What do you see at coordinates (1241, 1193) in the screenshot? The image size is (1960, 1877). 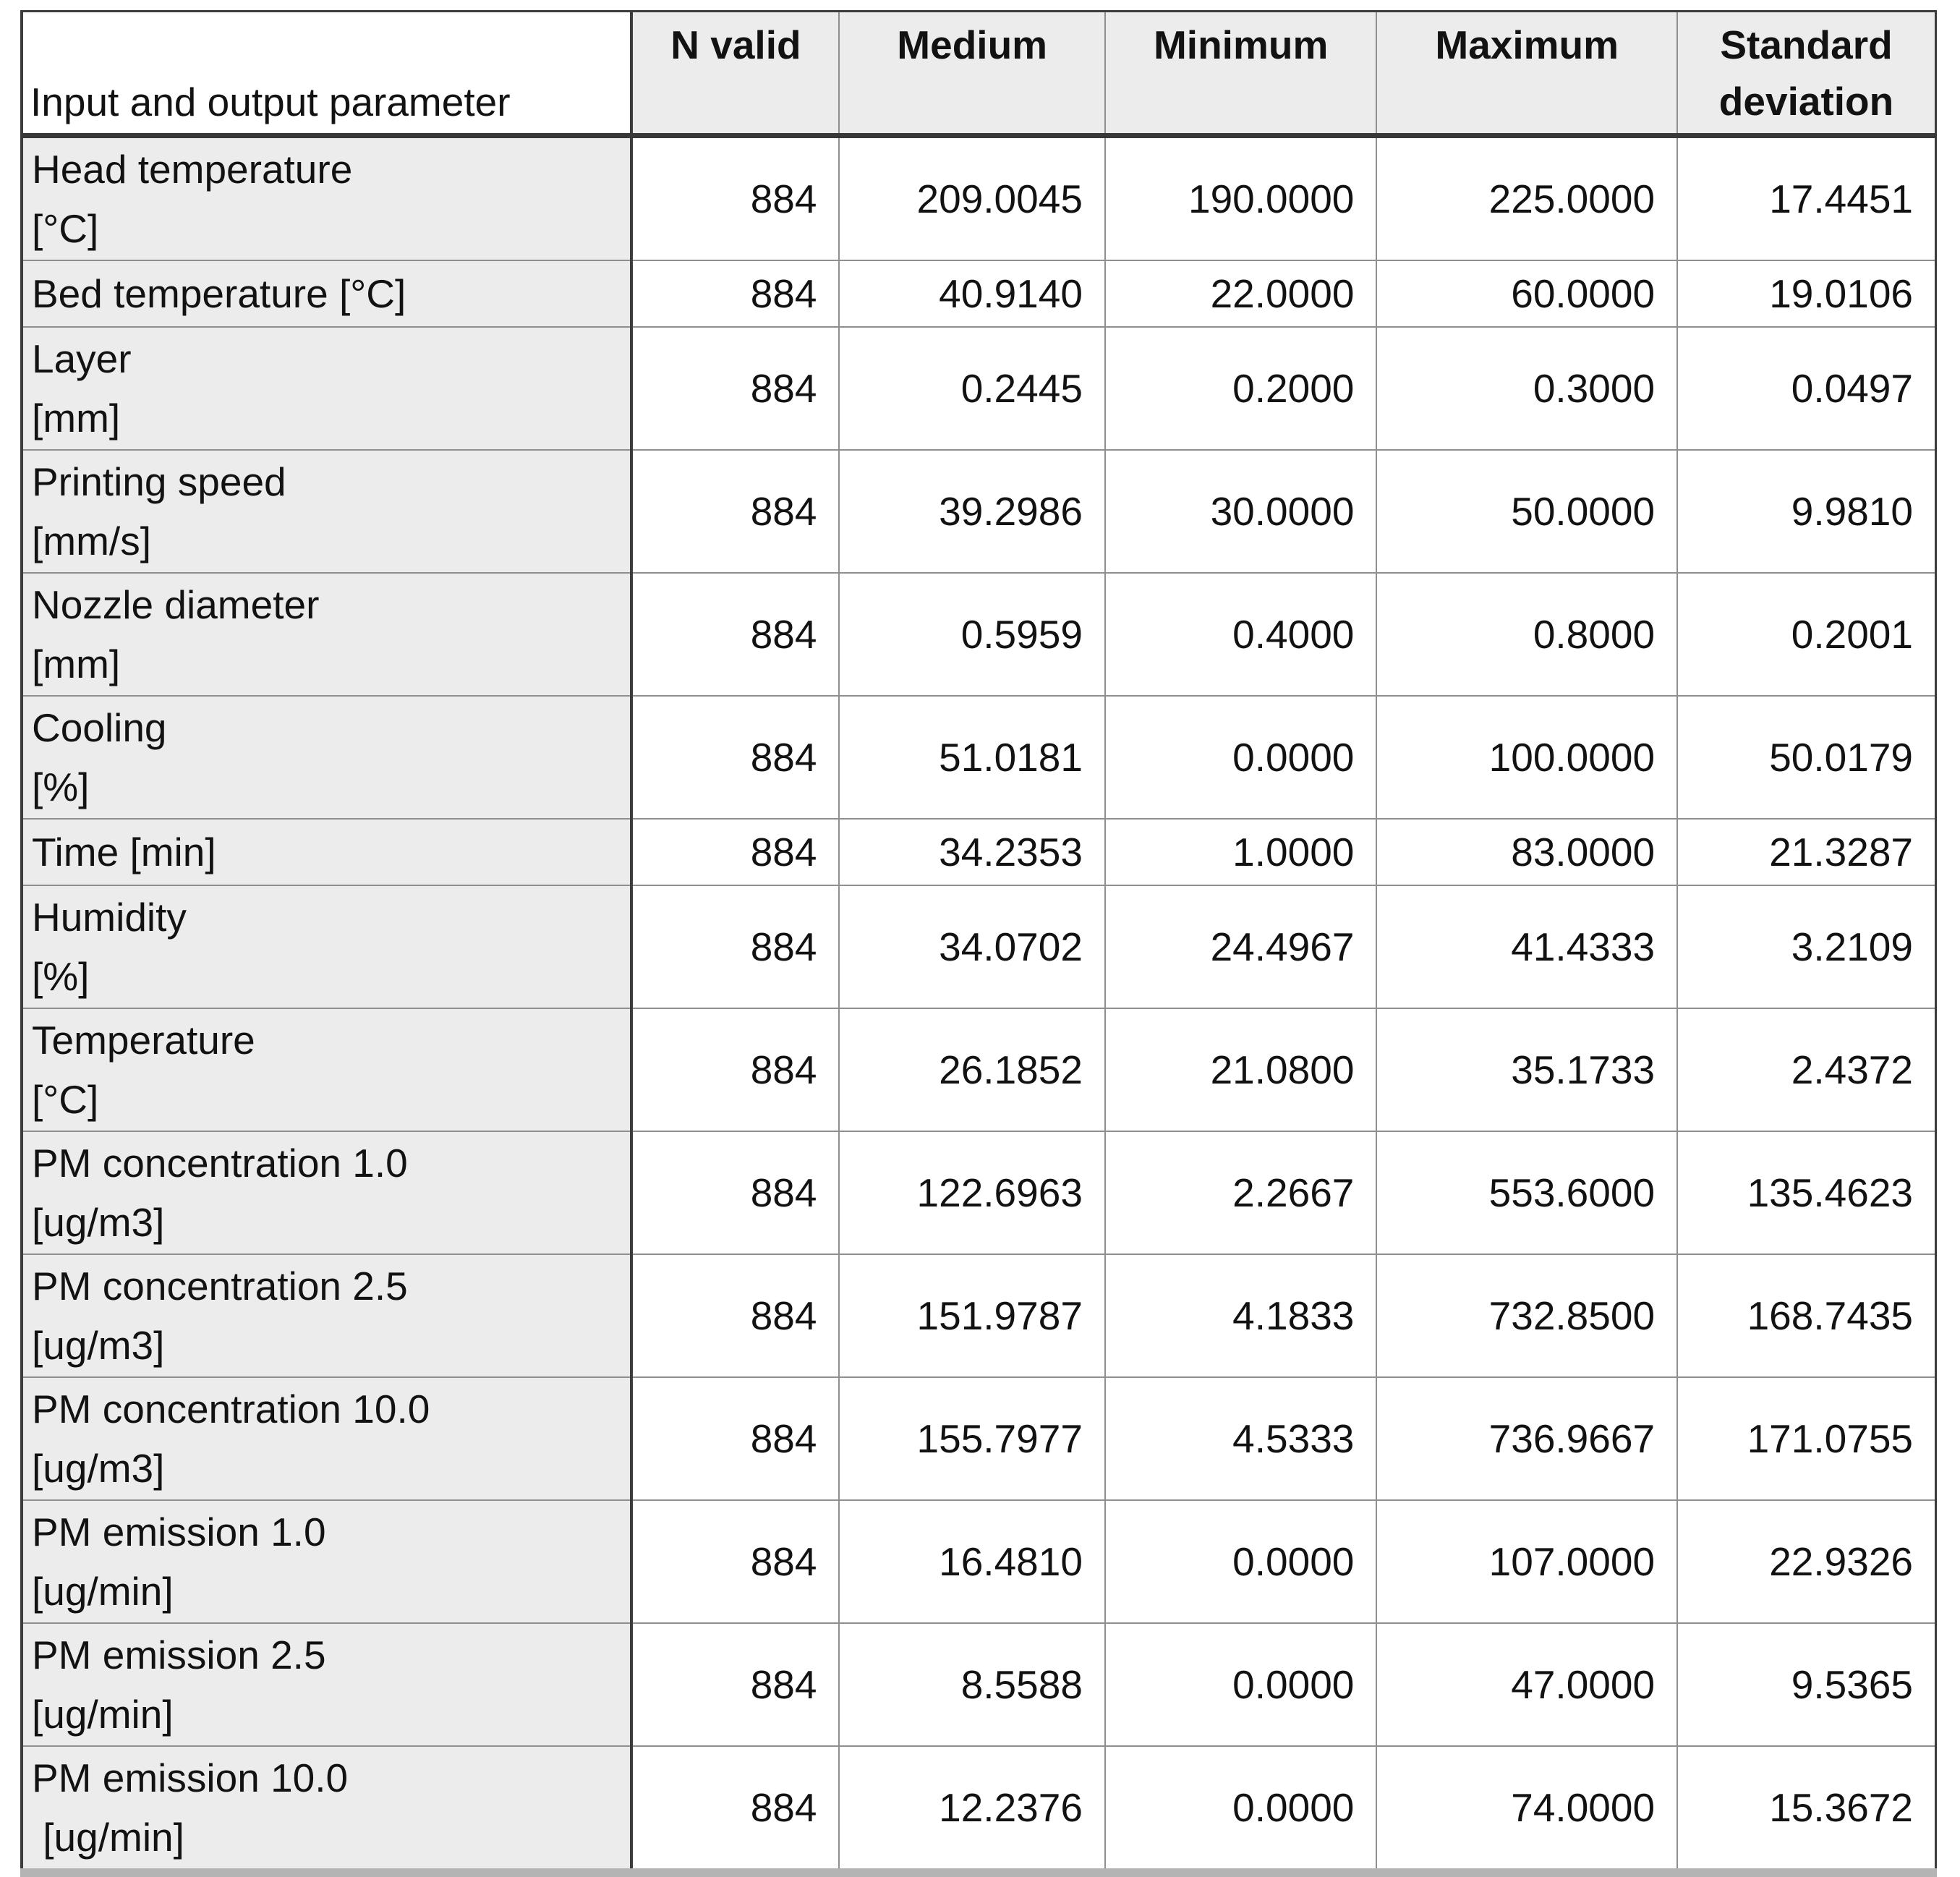 I see `minimum-cell: 2.2667` at bounding box center [1241, 1193].